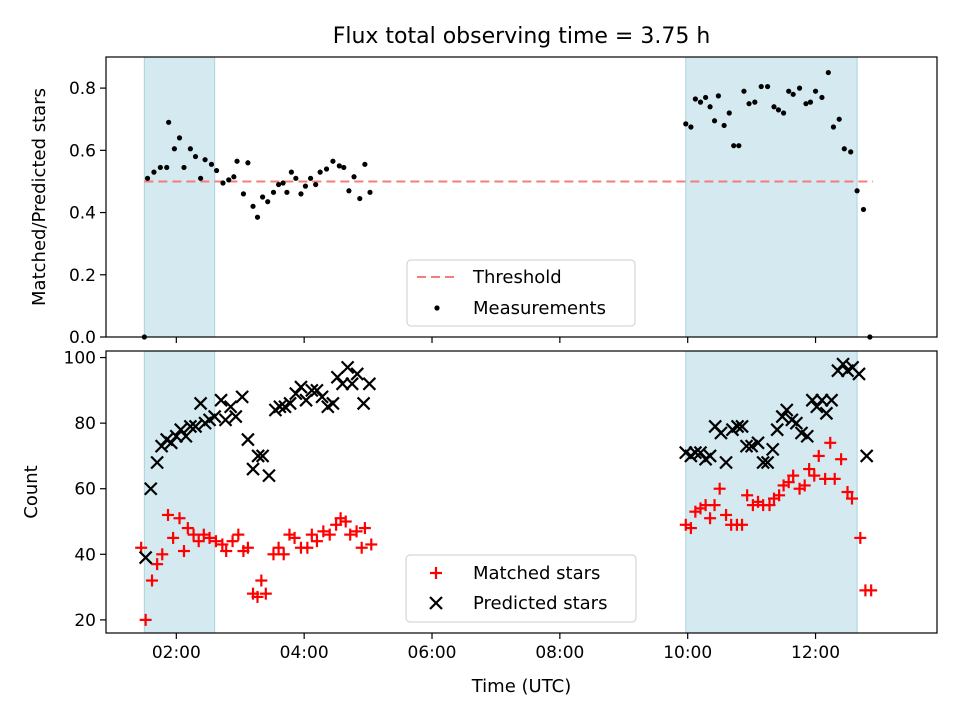 This screenshot has height=720, width=960. What do you see at coordinates (539, 308) in the screenshot?
I see `measurements-legend-label: Measurements` at bounding box center [539, 308].